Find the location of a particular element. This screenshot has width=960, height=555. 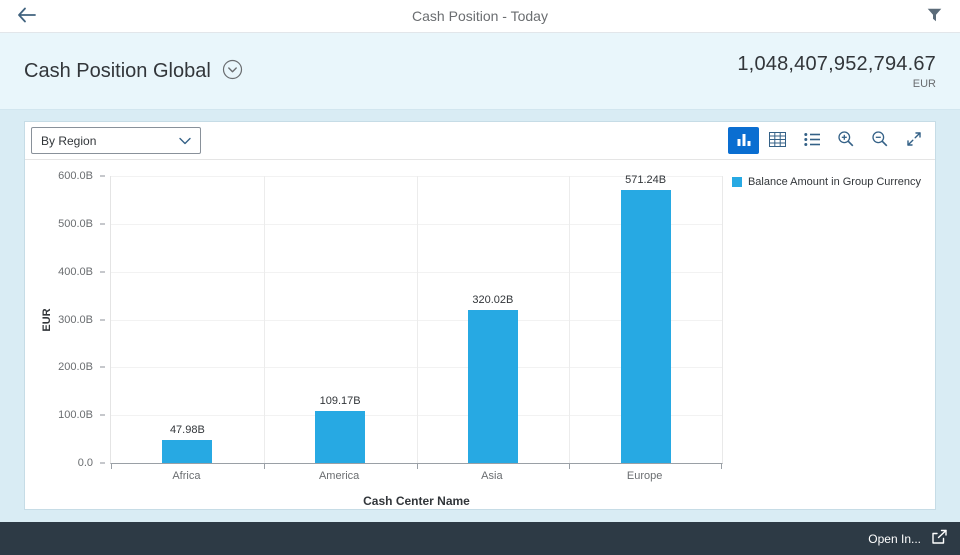

zoom-out-button is located at coordinates (879, 140).